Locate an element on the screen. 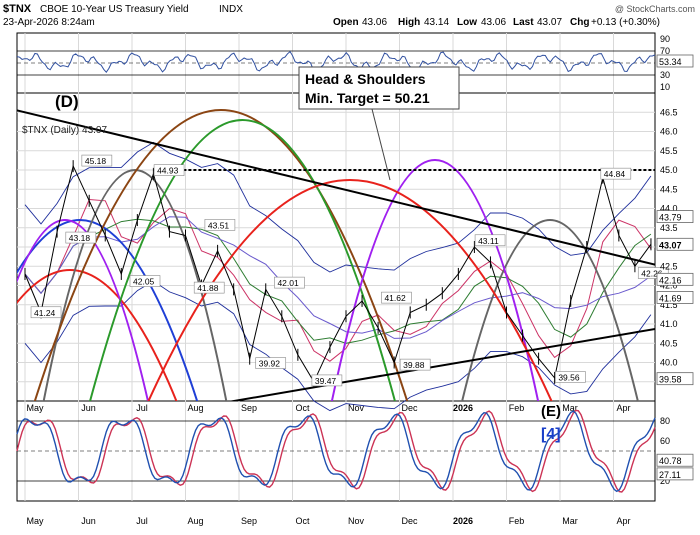 The height and width of the screenshot is (535, 700). last-value: 43.07 is located at coordinates (549, 22).